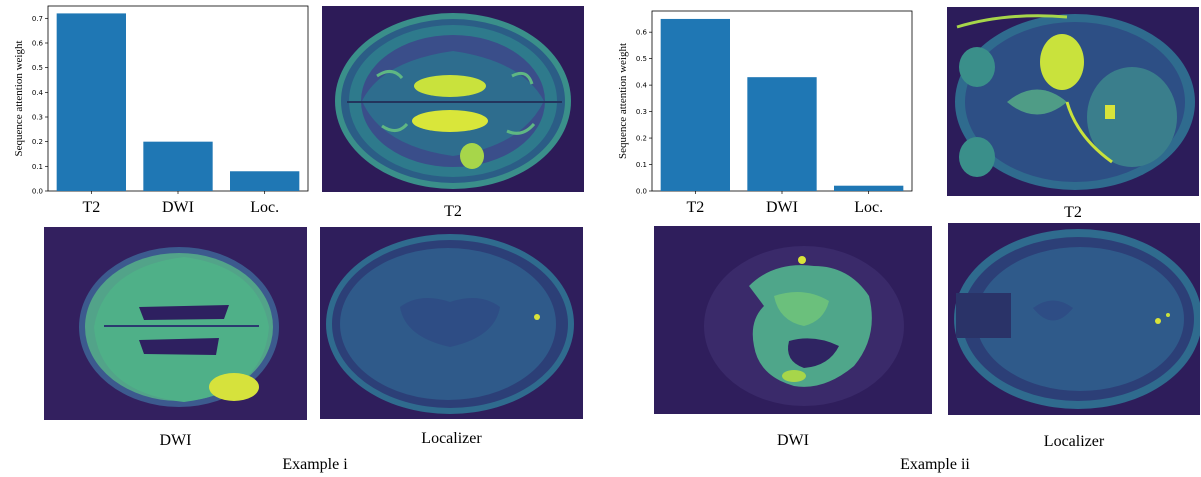  Describe the element at coordinates (453, 99) in the screenshot. I see `t2-scan-image-example-i` at that location.